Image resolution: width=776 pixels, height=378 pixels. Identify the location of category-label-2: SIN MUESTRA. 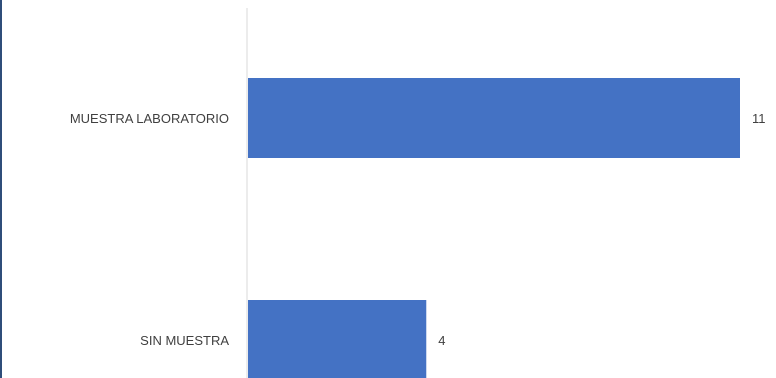
(184, 340).